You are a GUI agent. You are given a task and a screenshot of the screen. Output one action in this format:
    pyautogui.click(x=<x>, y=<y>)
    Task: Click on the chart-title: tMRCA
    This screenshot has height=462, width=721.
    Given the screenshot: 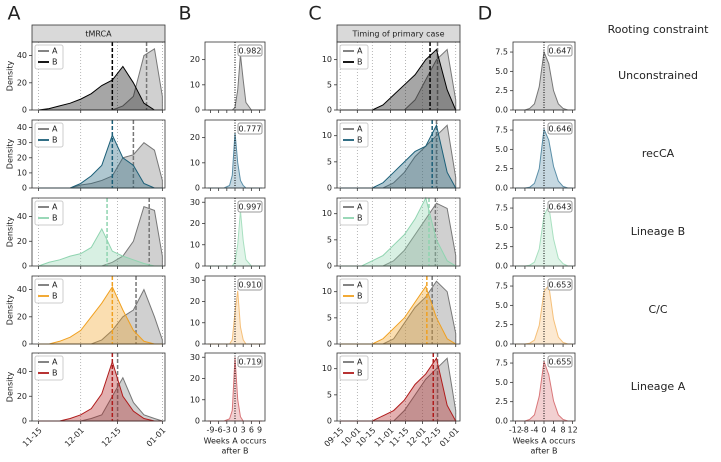 What is the action you would take?
    pyautogui.click(x=98, y=34)
    